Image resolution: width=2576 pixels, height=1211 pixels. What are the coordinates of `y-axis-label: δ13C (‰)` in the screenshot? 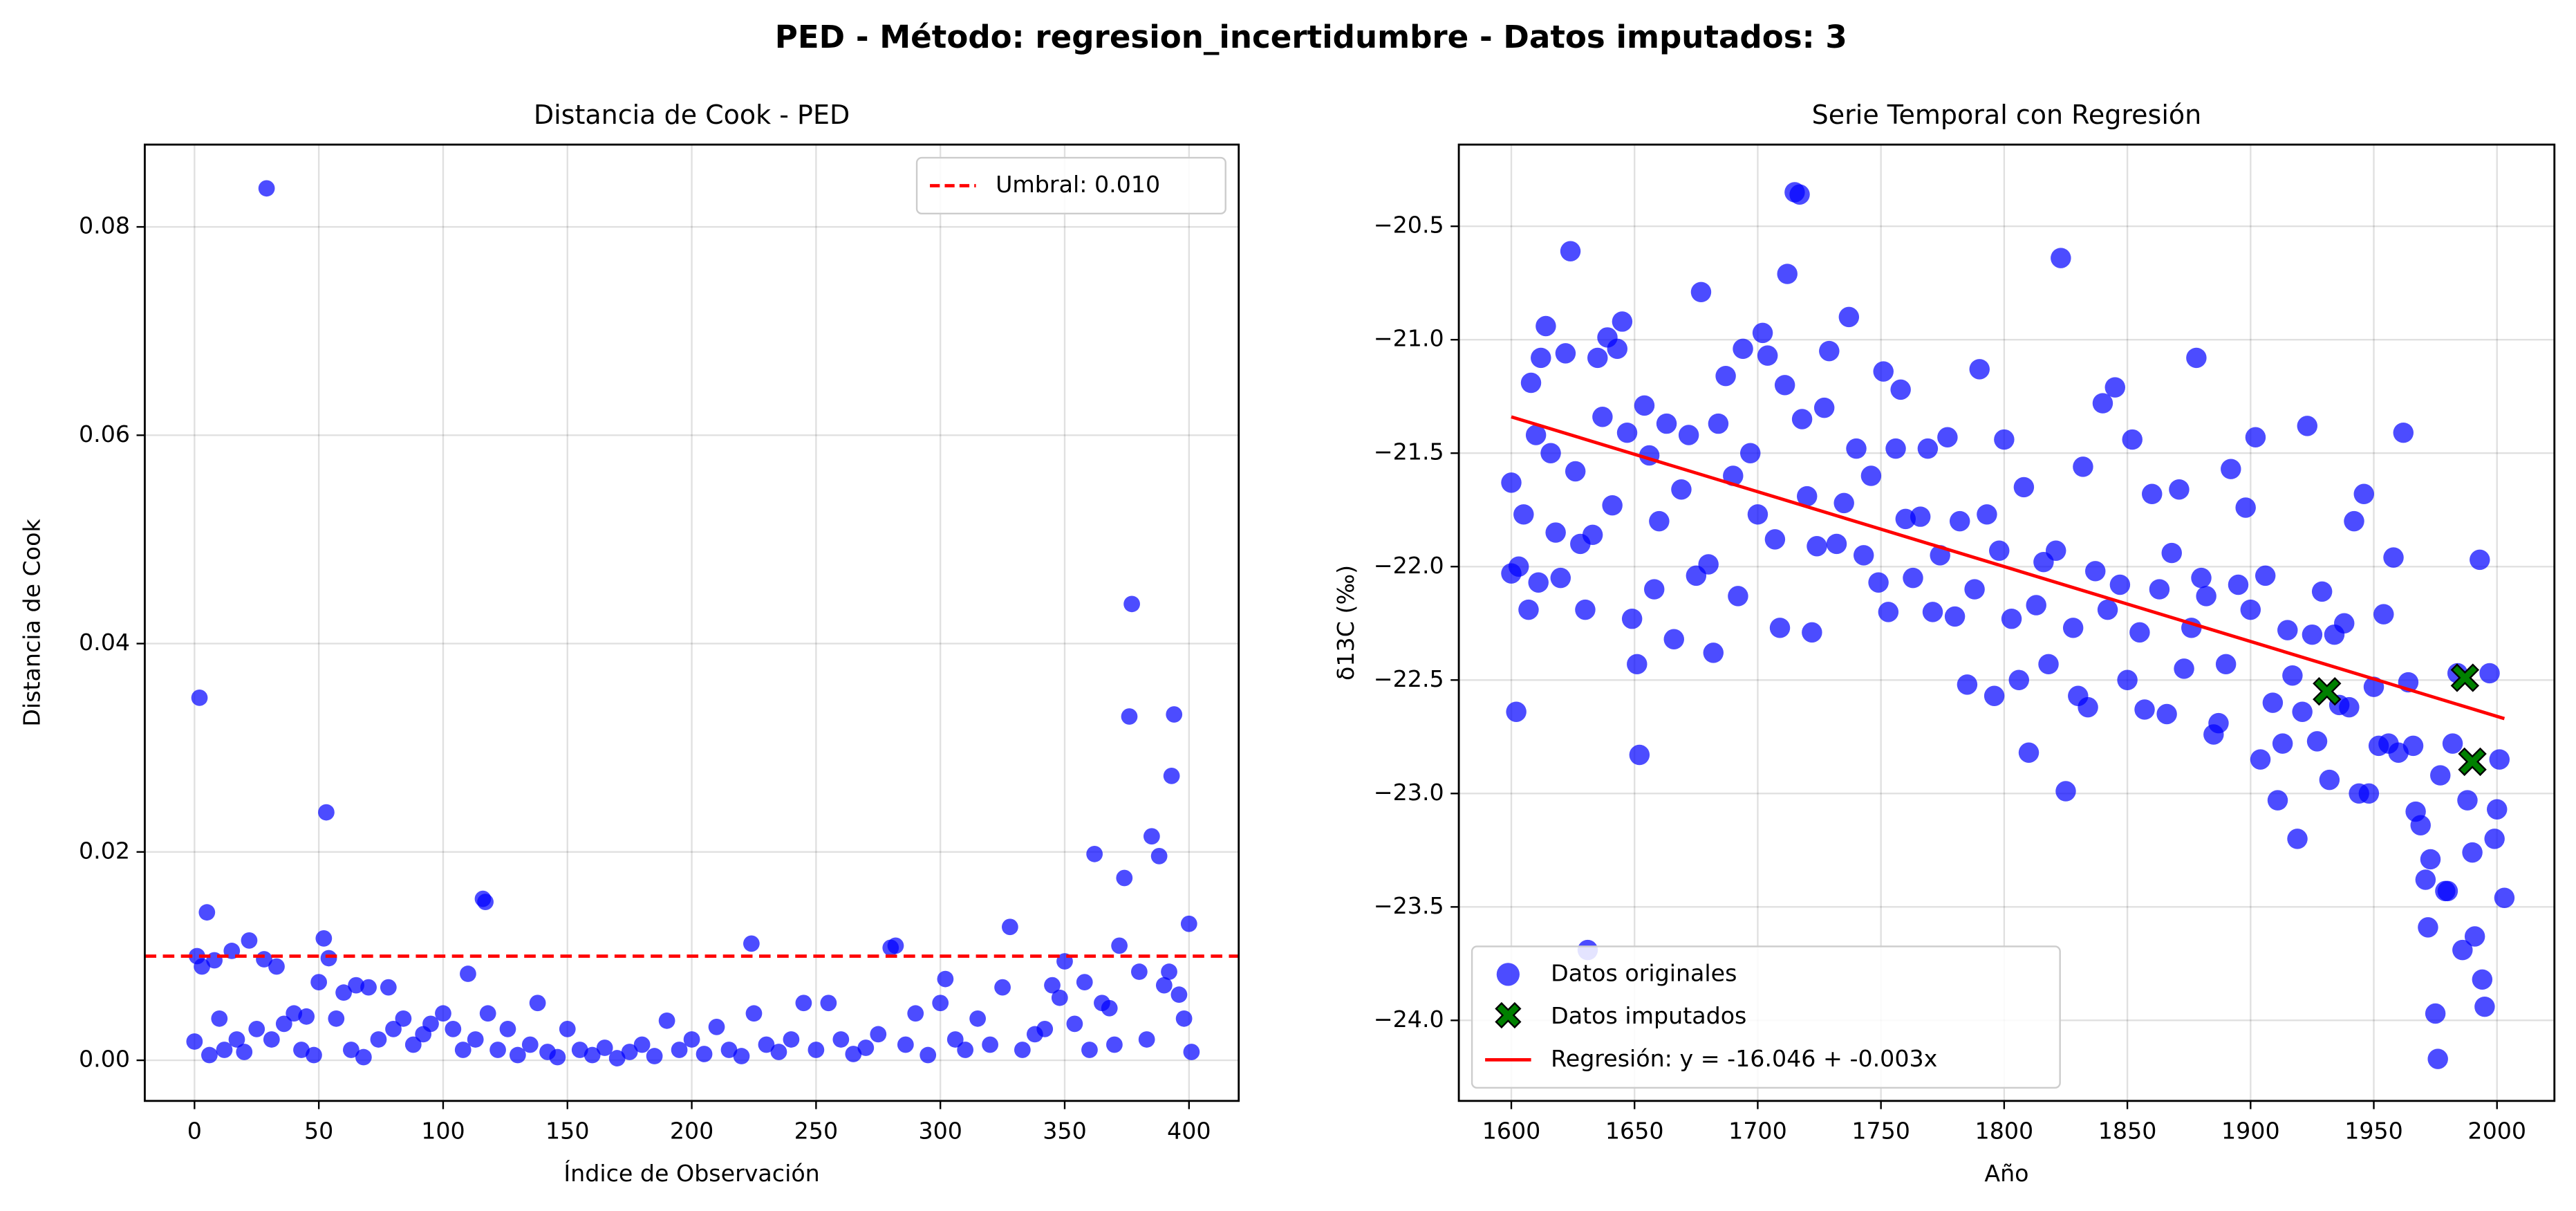 It's located at (1345, 623).